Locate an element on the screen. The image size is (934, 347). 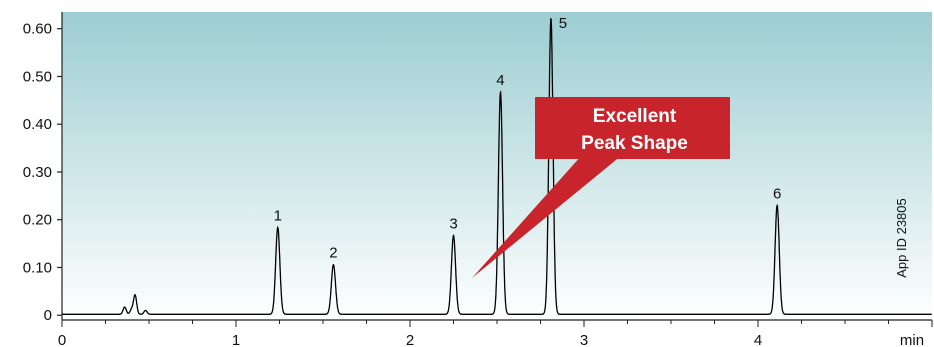
app-id-label: App ID 23805 is located at coordinates (901, 238).